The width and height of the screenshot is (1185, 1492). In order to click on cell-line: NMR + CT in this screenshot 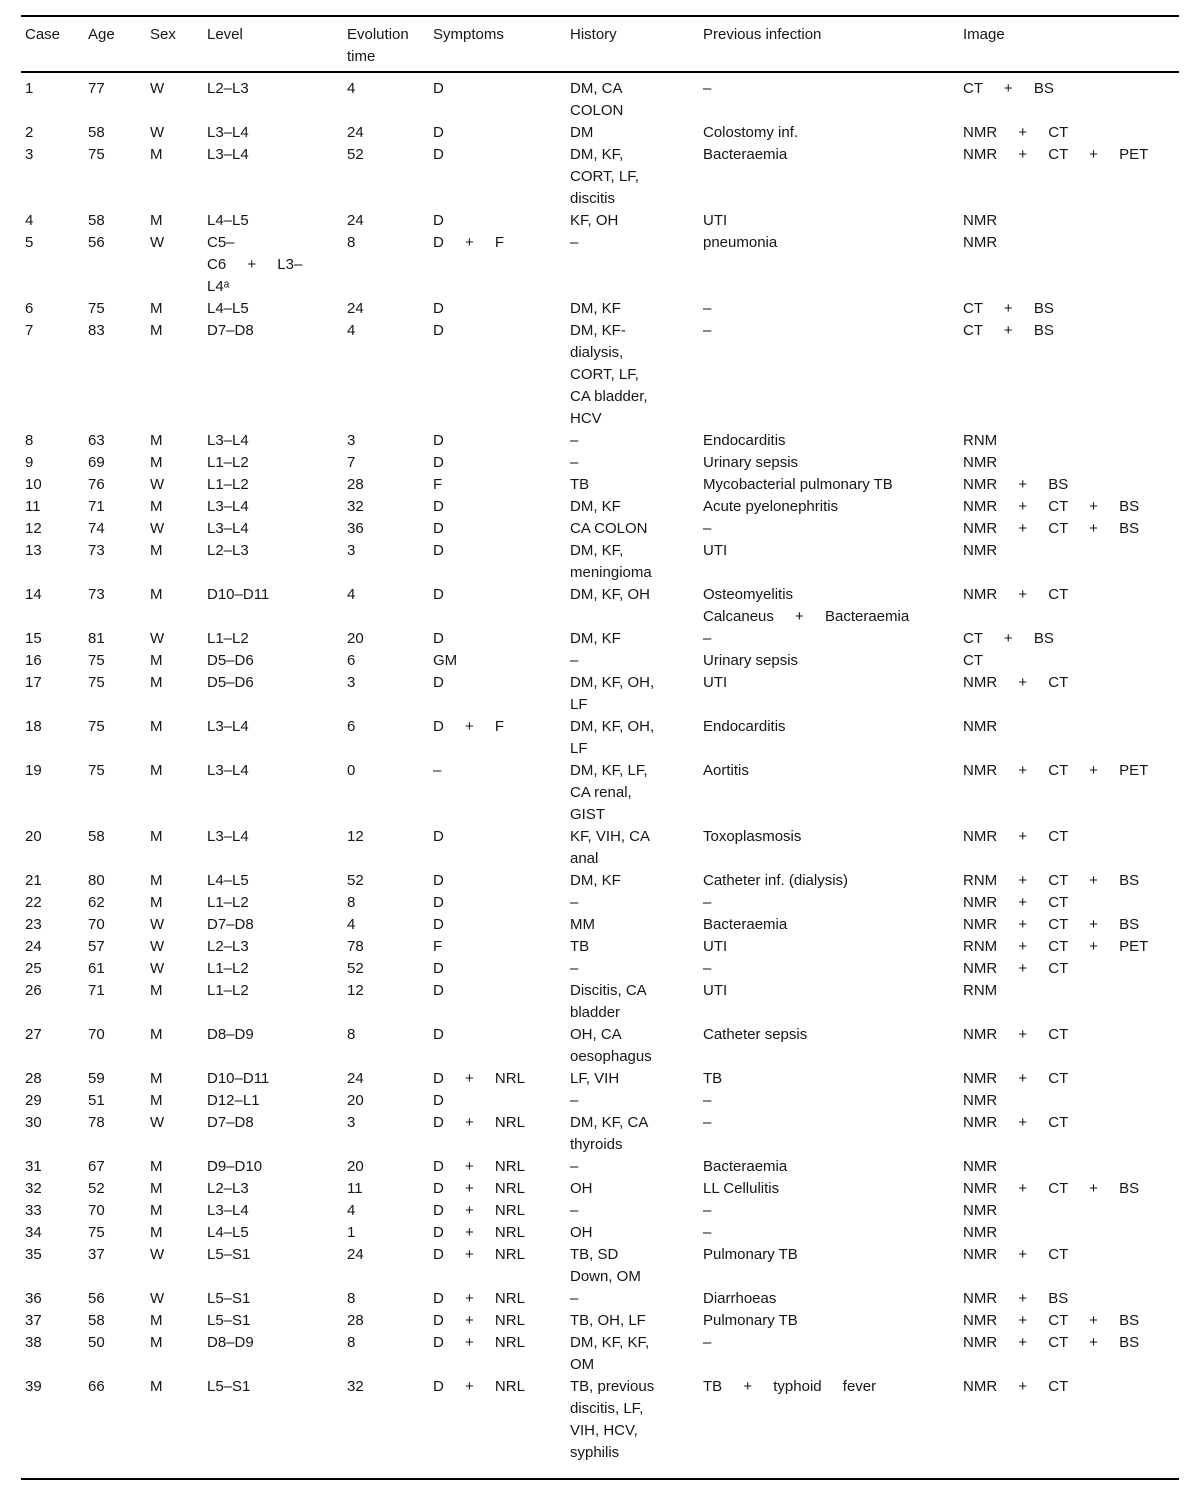, I will do `click(1016, 1122)`.